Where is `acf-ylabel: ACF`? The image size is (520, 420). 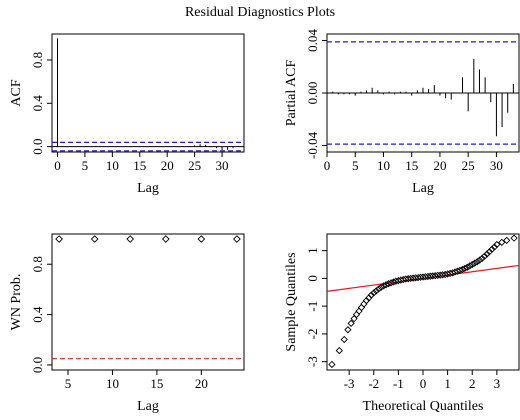
acf-ylabel: ACF is located at coordinates (16, 92).